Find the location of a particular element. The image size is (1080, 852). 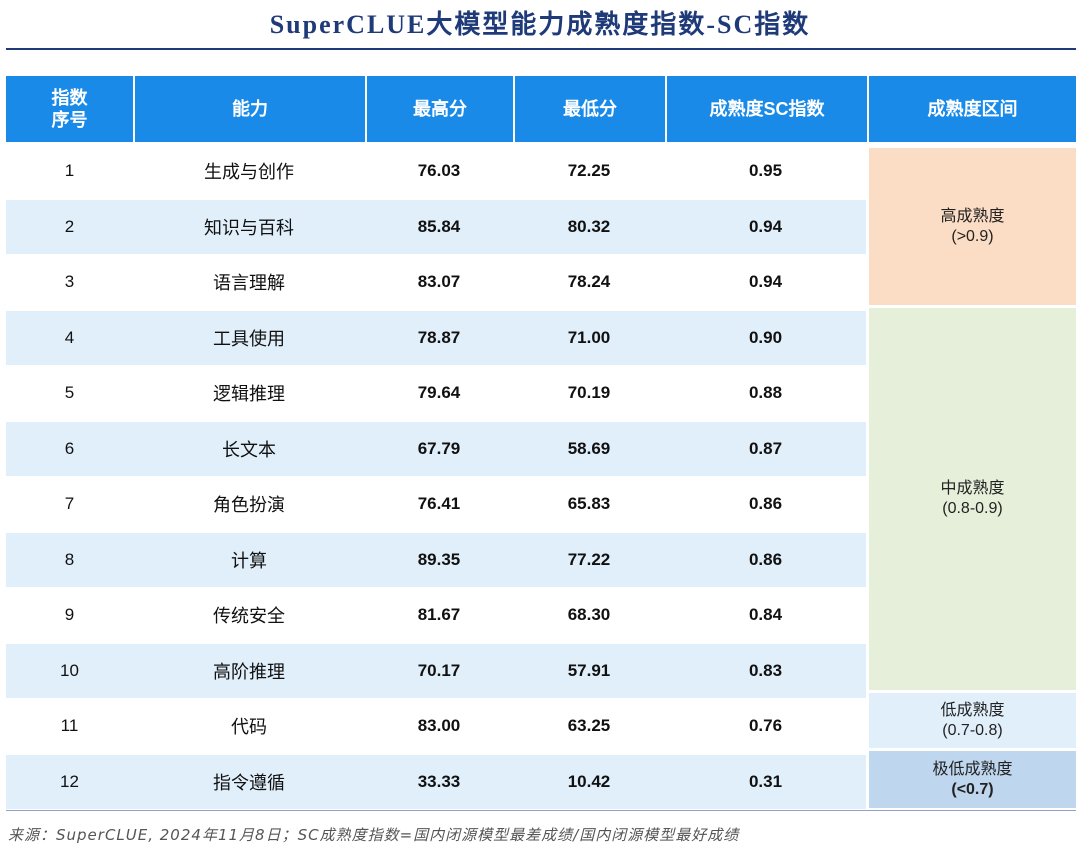

cell-max: 79.64 is located at coordinates (439, 393).